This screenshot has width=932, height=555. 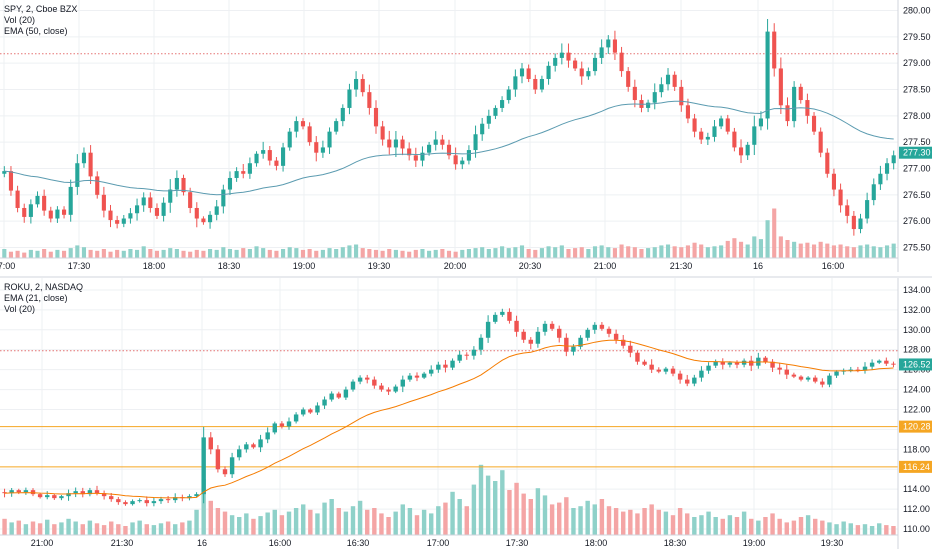 What do you see at coordinates (19, 20) in the screenshot?
I see `spy-legend-volume: Vol (20)` at bounding box center [19, 20].